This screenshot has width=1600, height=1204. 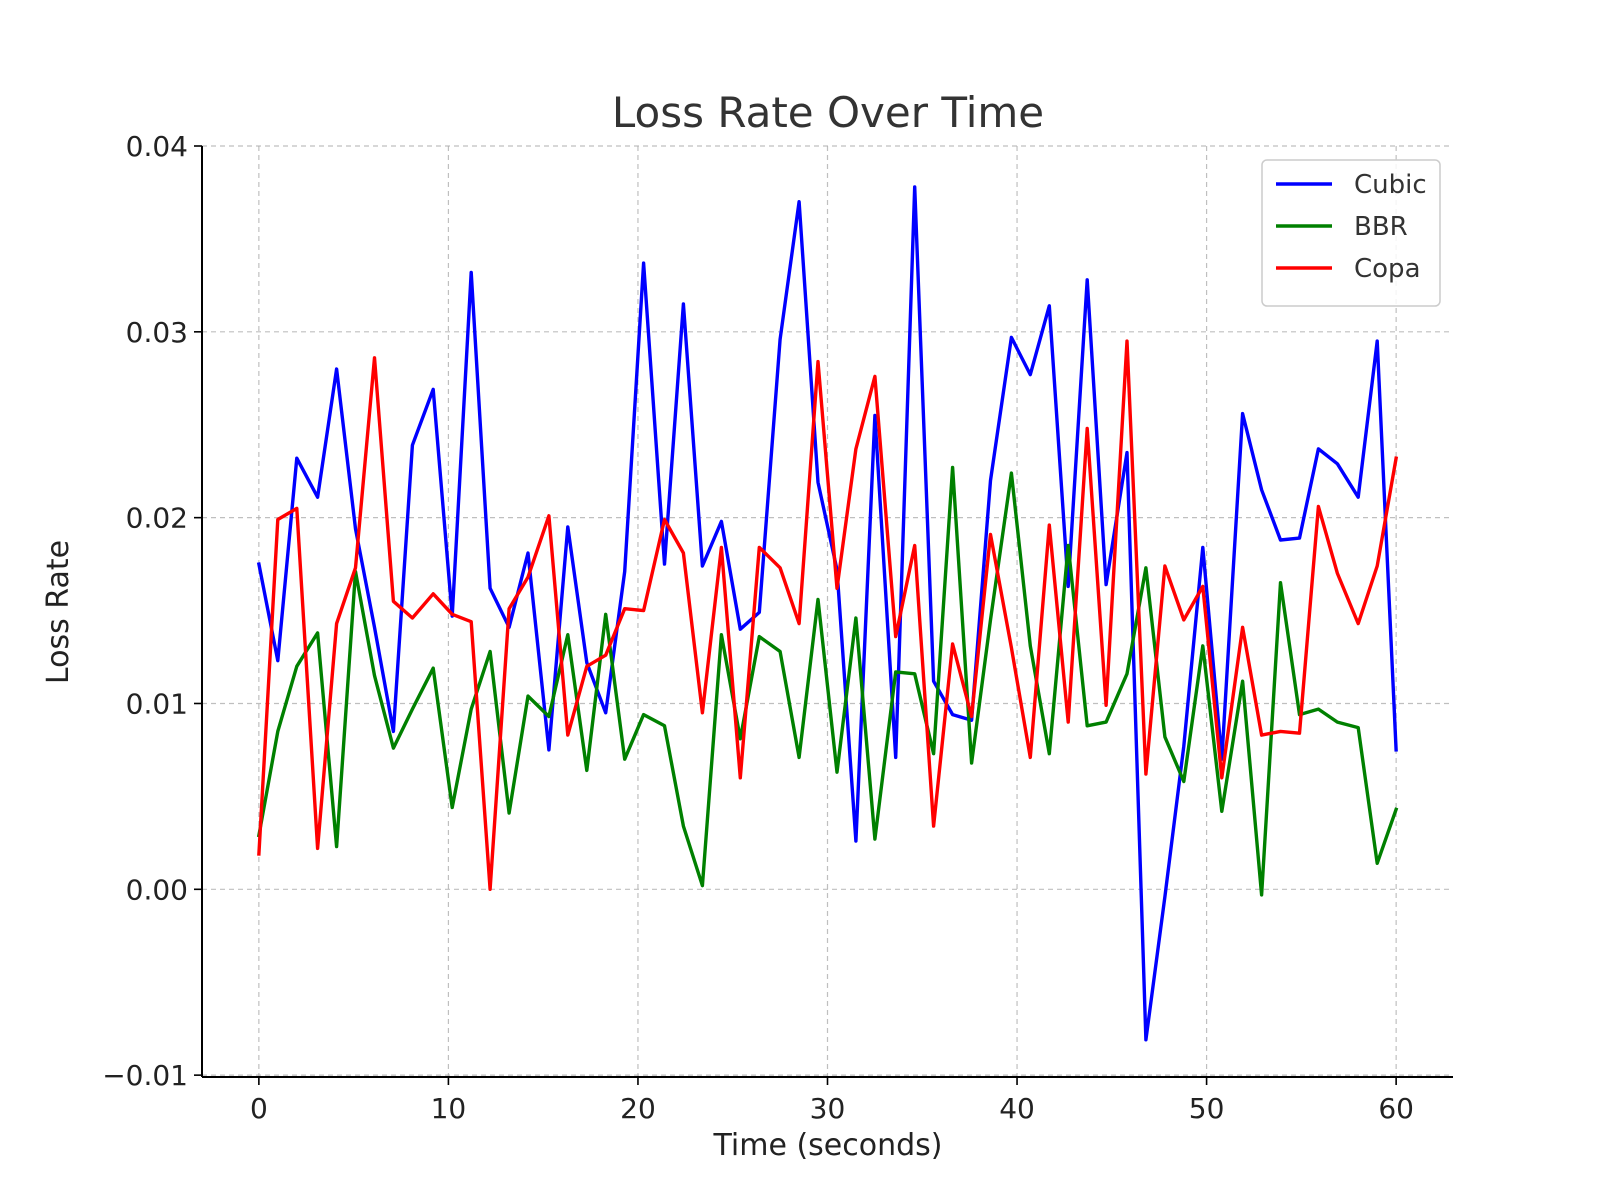 I want to click on chart-title: Loss Rate Over Time, so click(x=828, y=112).